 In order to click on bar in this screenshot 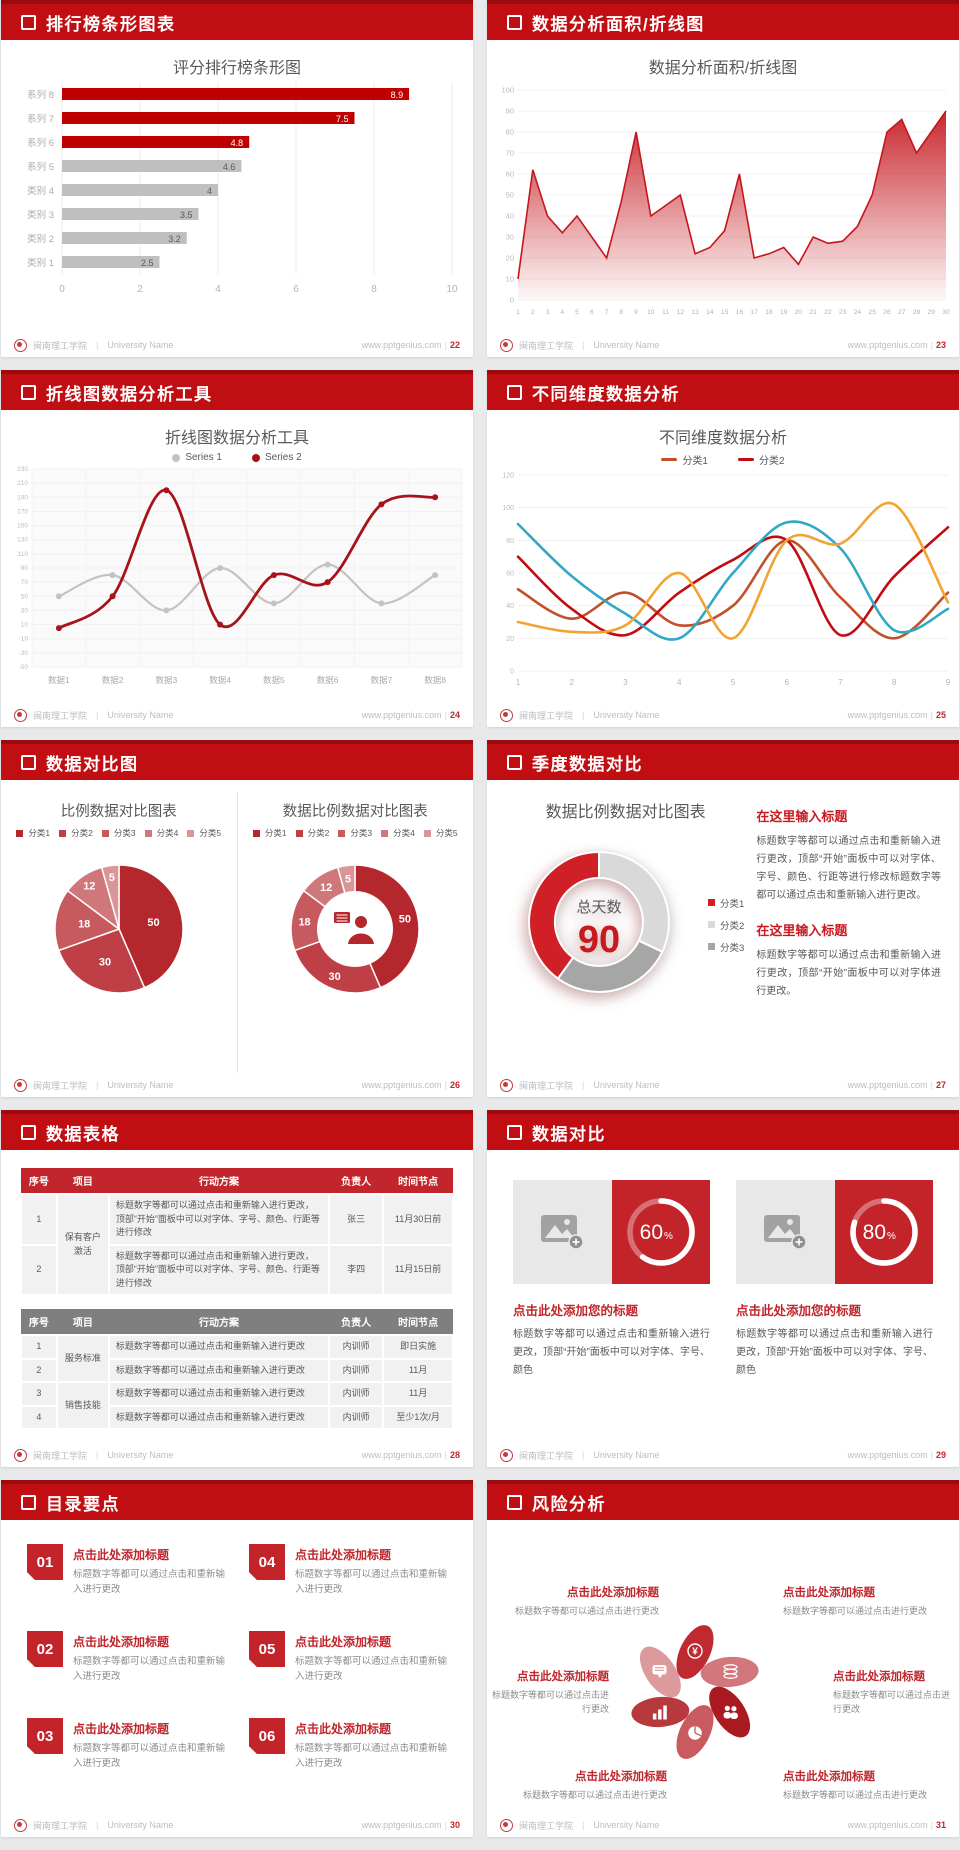, I will do `click(111, 262)`.